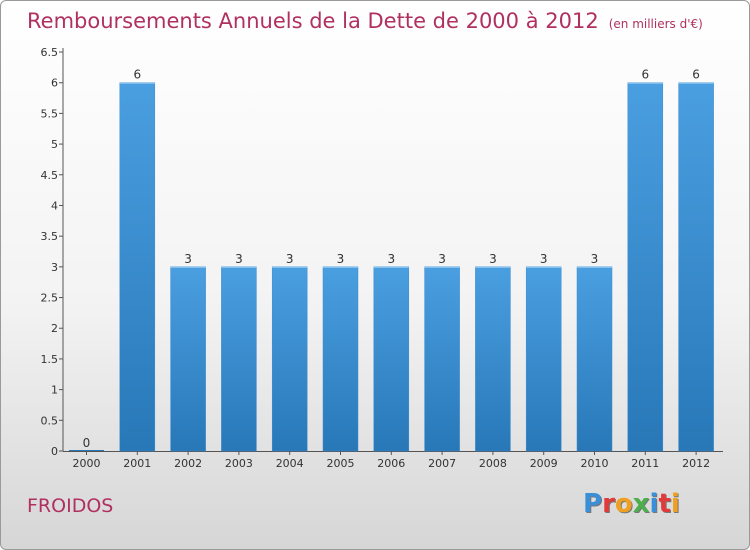 The width and height of the screenshot is (750, 550). Describe the element at coordinates (50, 298) in the screenshot. I see `y-tick-label: 2.5` at that location.